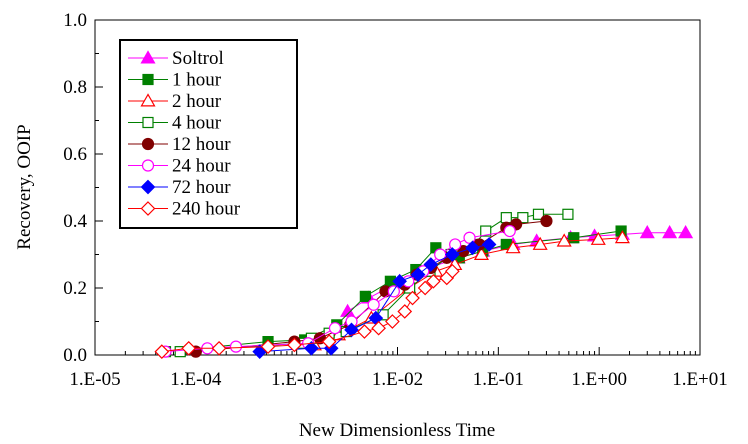  Describe the element at coordinates (94, 379) in the screenshot. I see `x-tick-label: 1.E-05` at that location.